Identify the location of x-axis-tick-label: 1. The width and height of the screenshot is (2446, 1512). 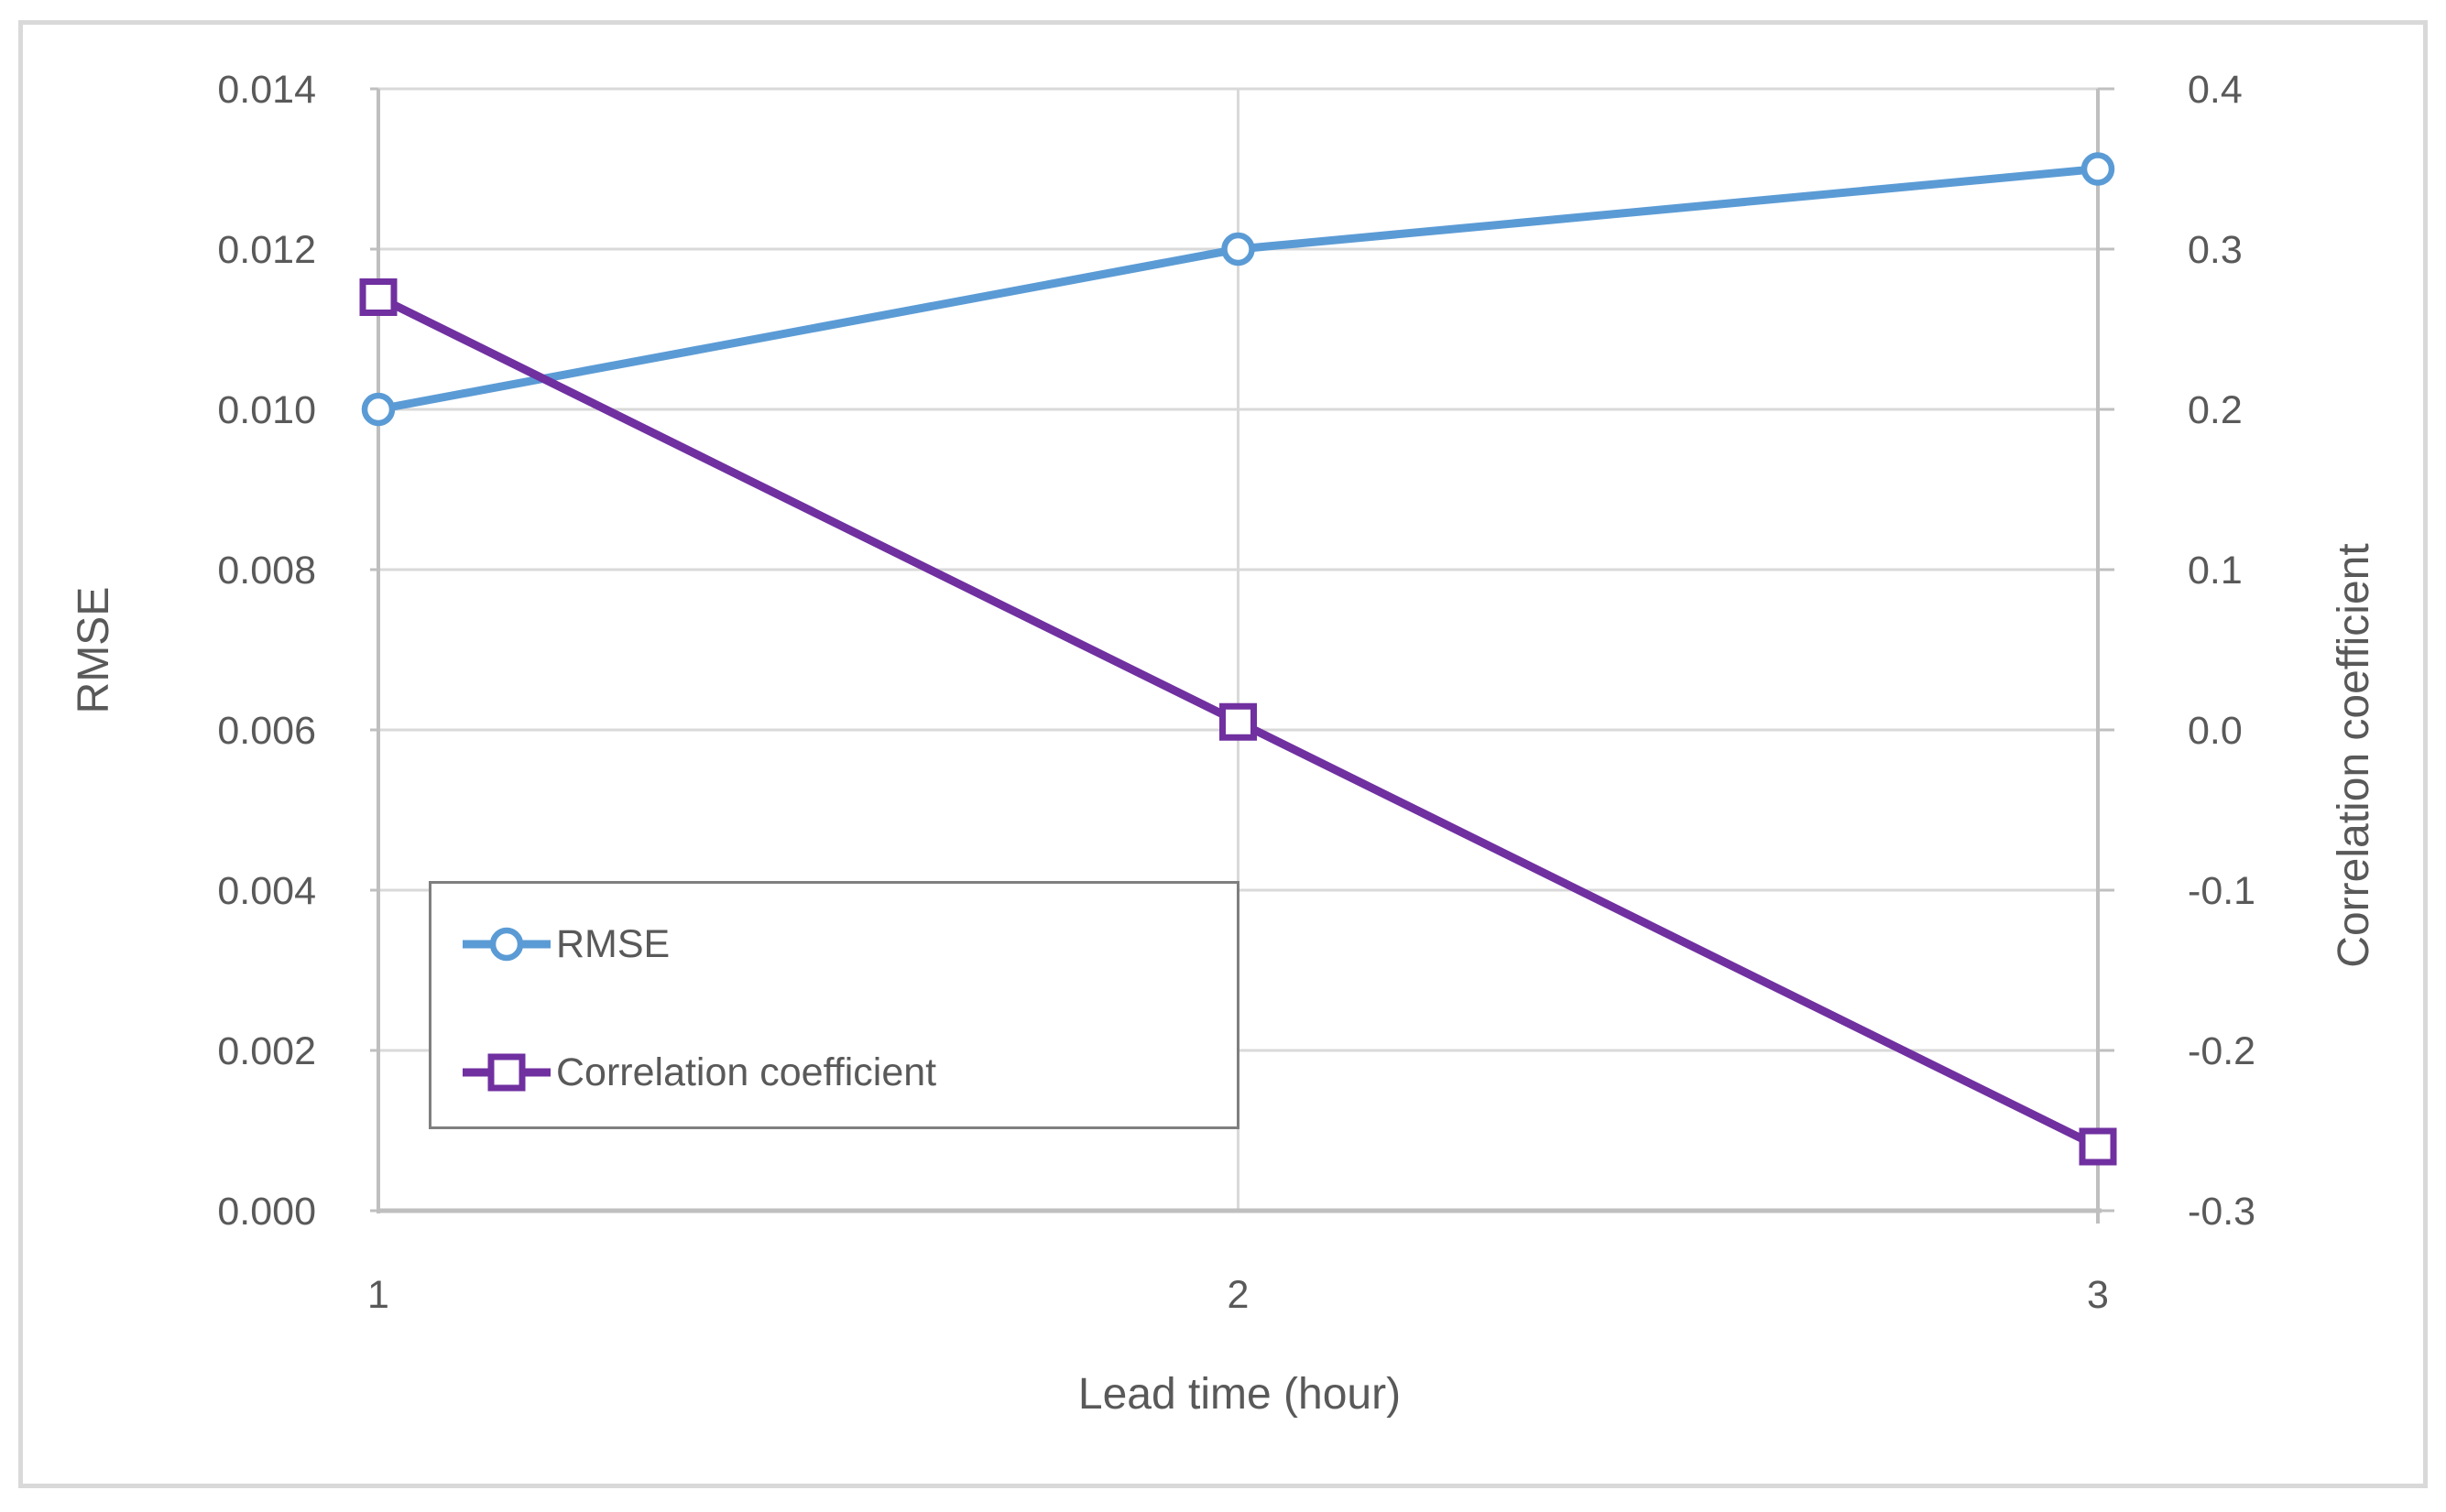
(378, 1295).